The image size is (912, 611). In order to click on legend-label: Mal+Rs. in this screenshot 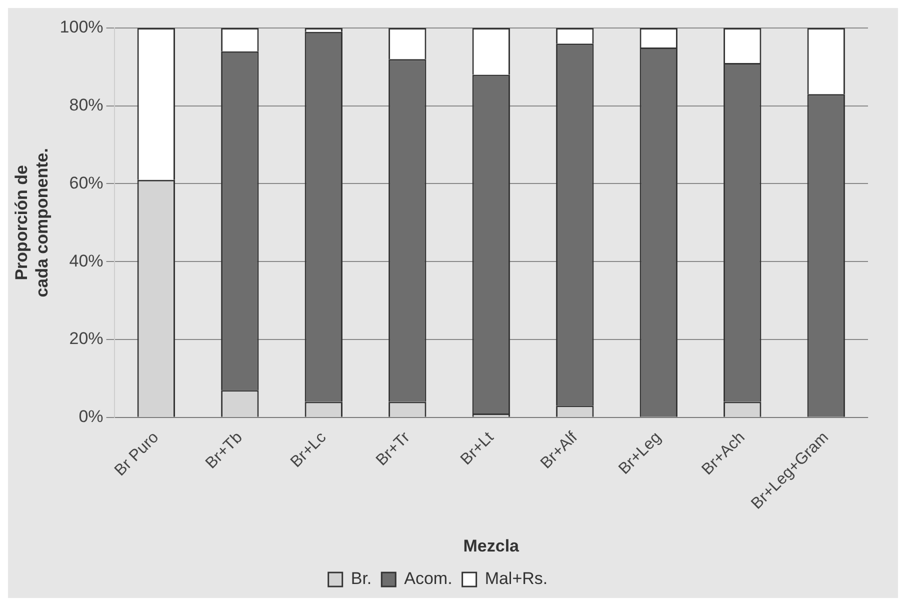, I will do `click(516, 578)`.